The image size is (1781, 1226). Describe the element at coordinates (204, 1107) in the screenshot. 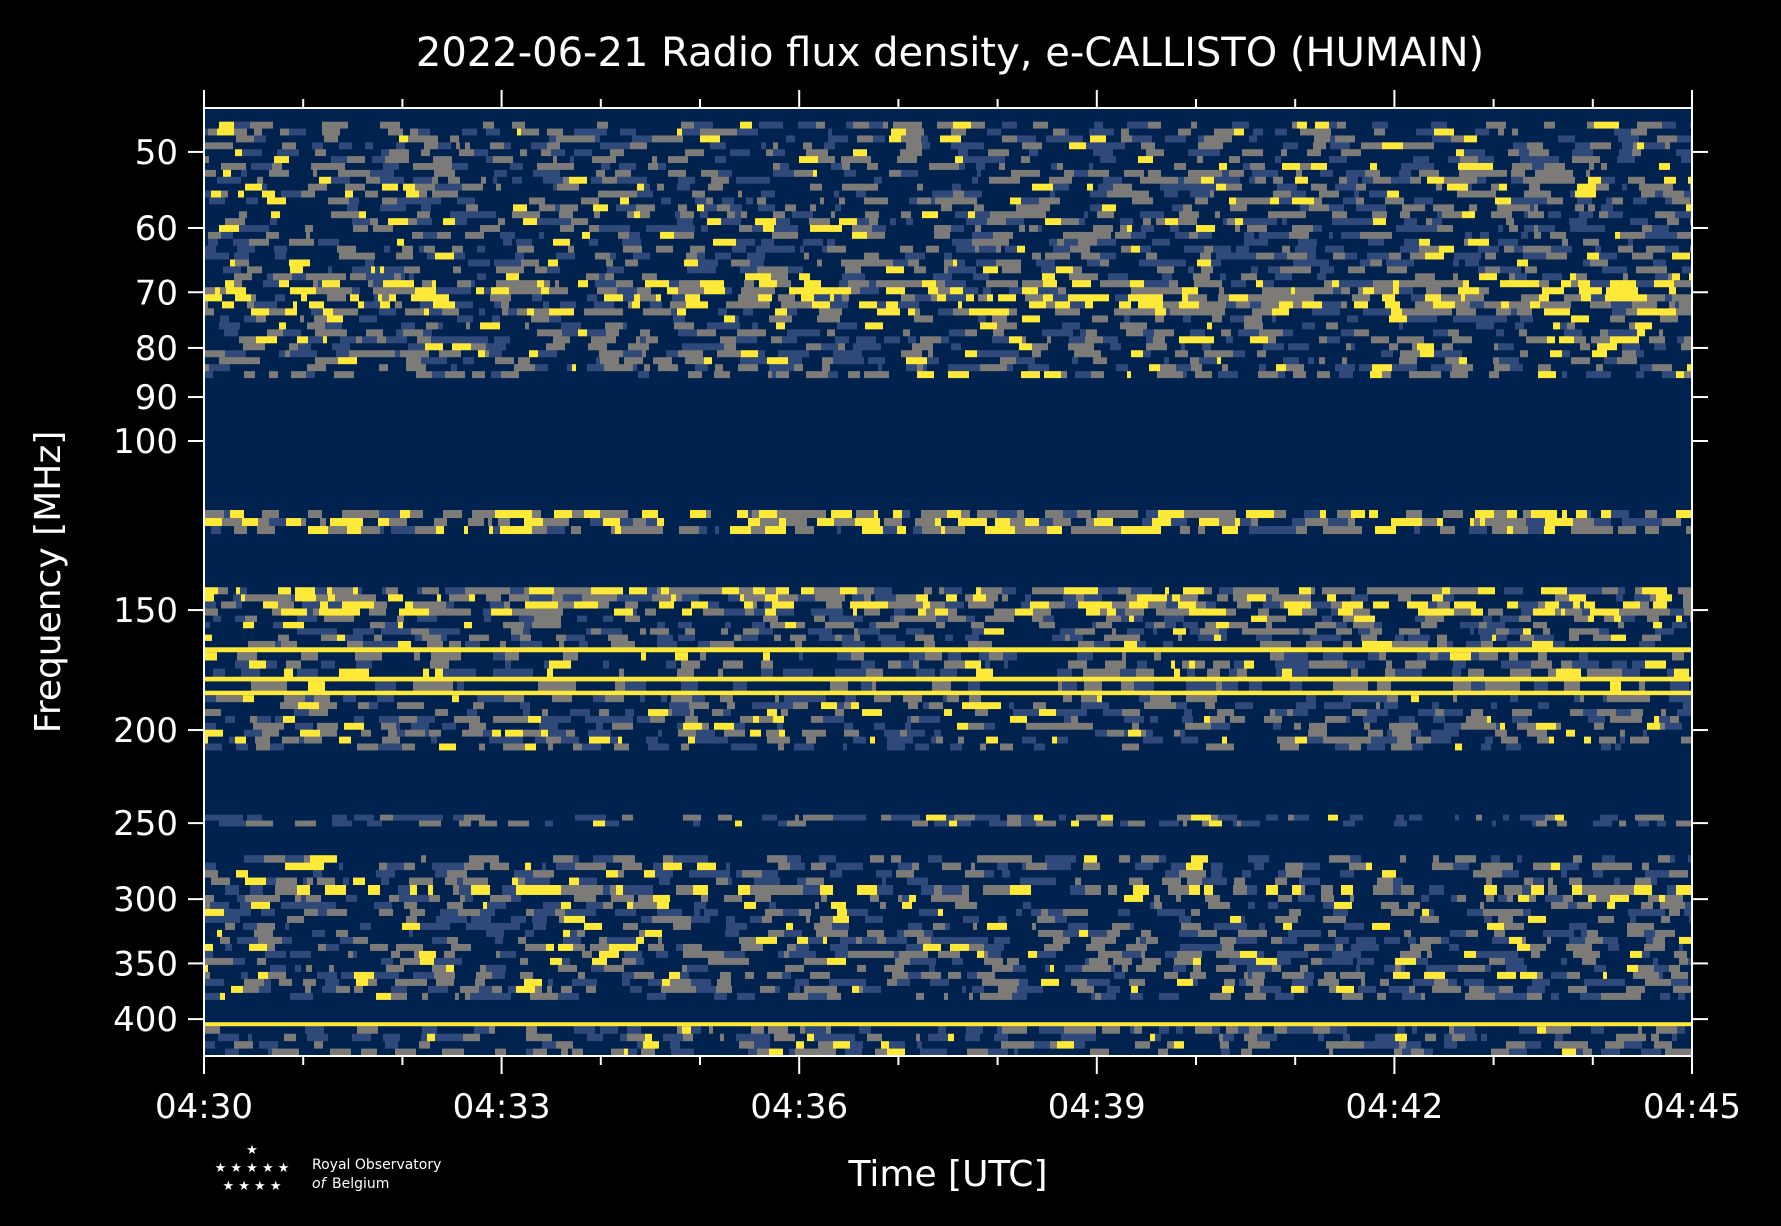

I see `x-tick-label: 04:30` at that location.